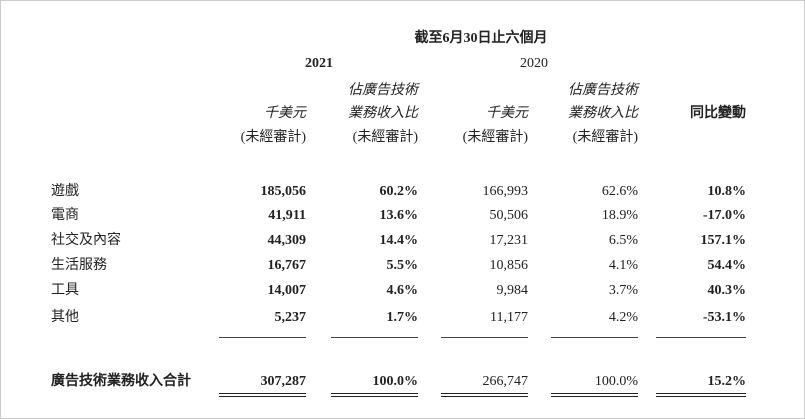 The image size is (805, 419). Describe the element at coordinates (509, 215) in the screenshot. I see `cell: 50,506` at that location.